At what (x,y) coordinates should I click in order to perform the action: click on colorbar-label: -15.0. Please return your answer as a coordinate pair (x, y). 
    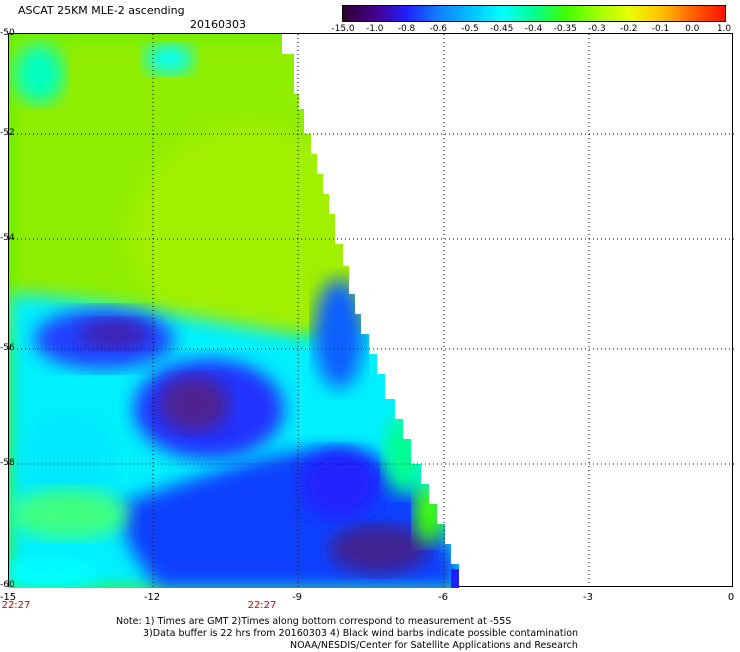
    Looking at the image, I should click on (343, 29).